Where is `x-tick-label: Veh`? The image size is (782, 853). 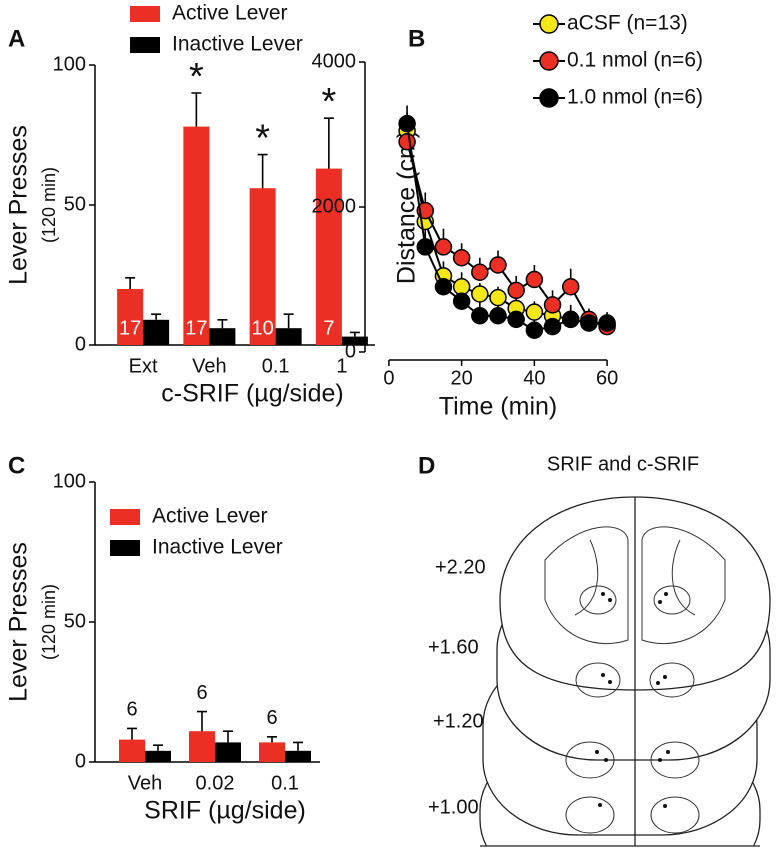
x-tick-label: Veh is located at coordinates (209, 366).